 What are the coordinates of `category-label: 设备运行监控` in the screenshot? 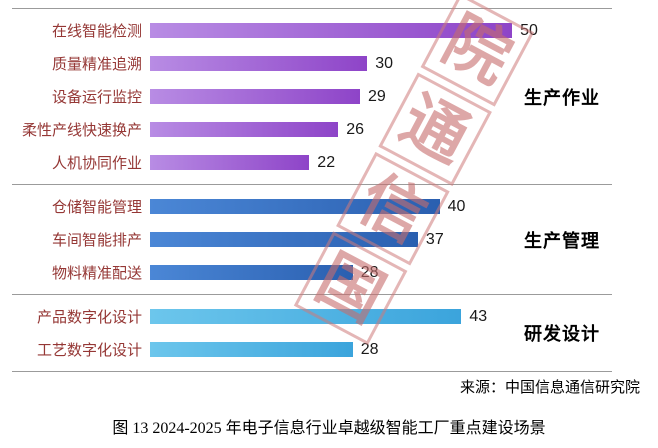 It's located at (96, 97).